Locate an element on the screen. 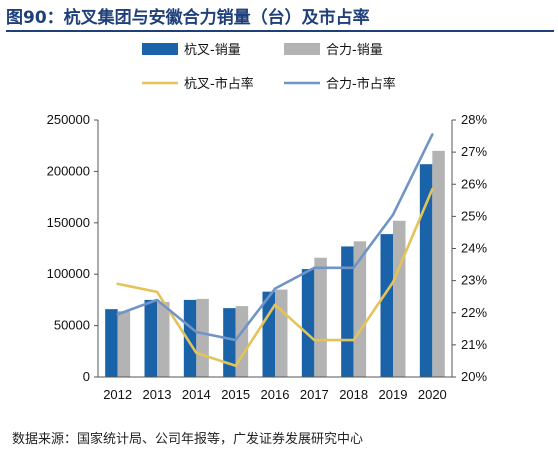 Image resolution: width=558 pixels, height=451 pixels. x-tick-label: 2019 is located at coordinates (393, 394).